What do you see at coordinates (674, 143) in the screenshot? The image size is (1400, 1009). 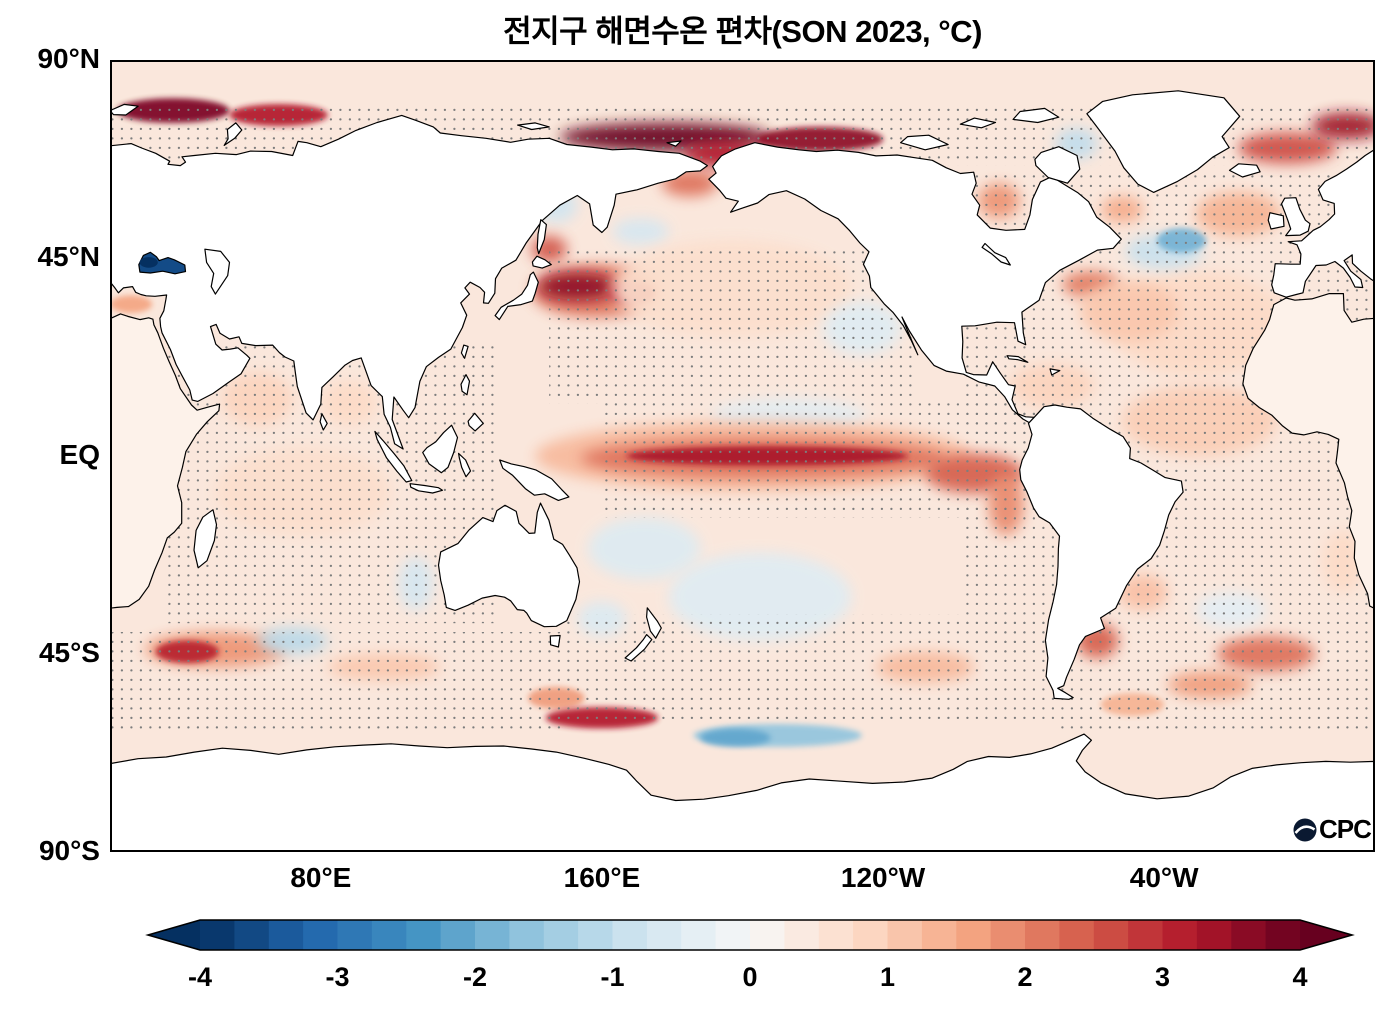 I see `land-wrangel` at bounding box center [674, 143].